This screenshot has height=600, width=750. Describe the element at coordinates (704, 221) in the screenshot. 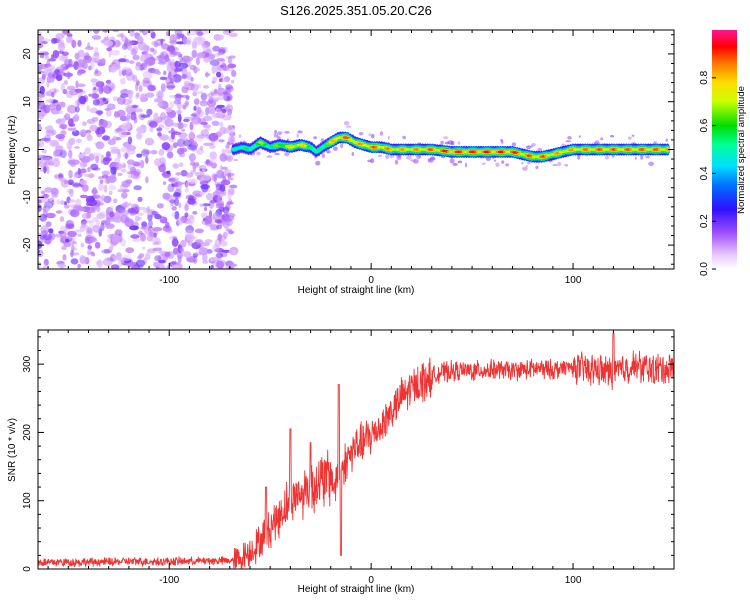

I see `colorbar-tick-label: 0.2` at that location.